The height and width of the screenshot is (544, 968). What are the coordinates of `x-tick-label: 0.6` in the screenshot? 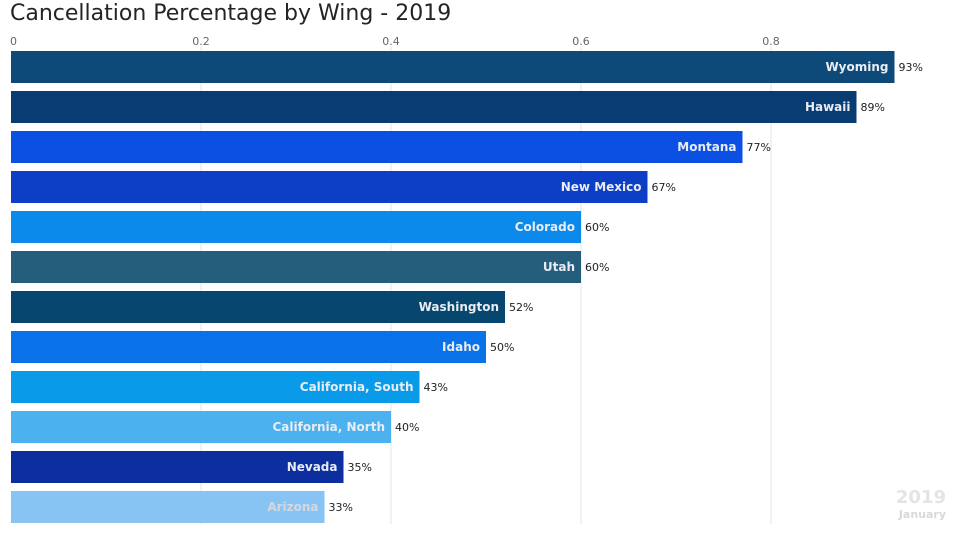 It's located at (581, 41).